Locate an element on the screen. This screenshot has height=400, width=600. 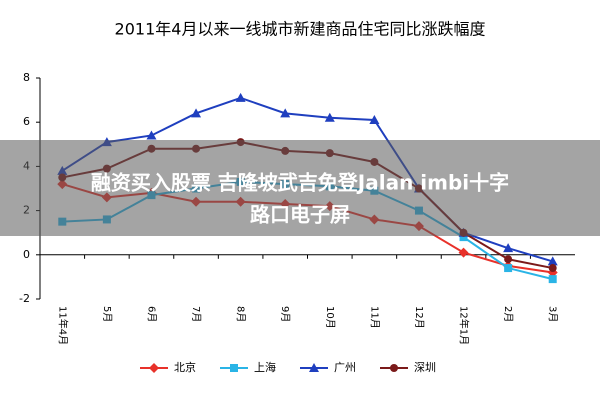
x-tick-label: 9月 is located at coordinates (285, 314).